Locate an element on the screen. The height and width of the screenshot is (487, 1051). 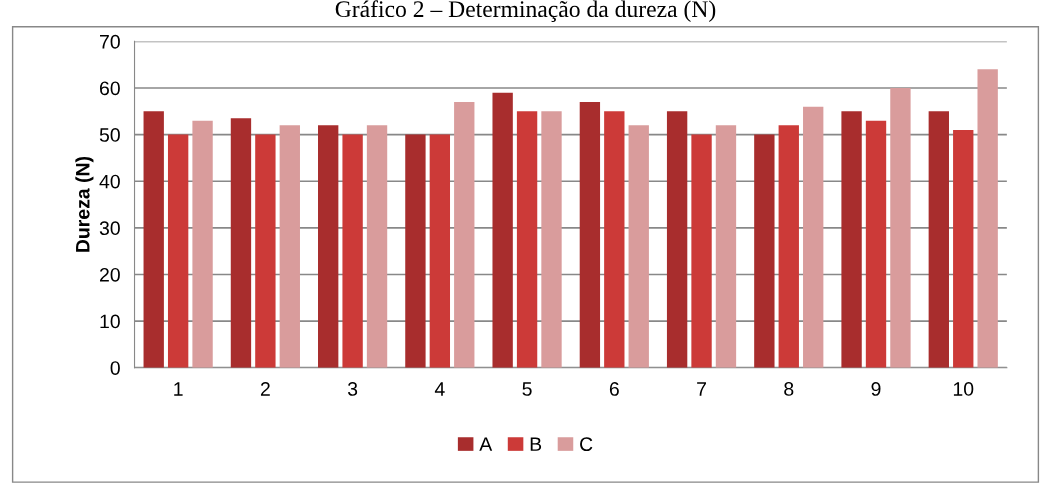
y-tick-label: 70 is located at coordinates (110, 41).